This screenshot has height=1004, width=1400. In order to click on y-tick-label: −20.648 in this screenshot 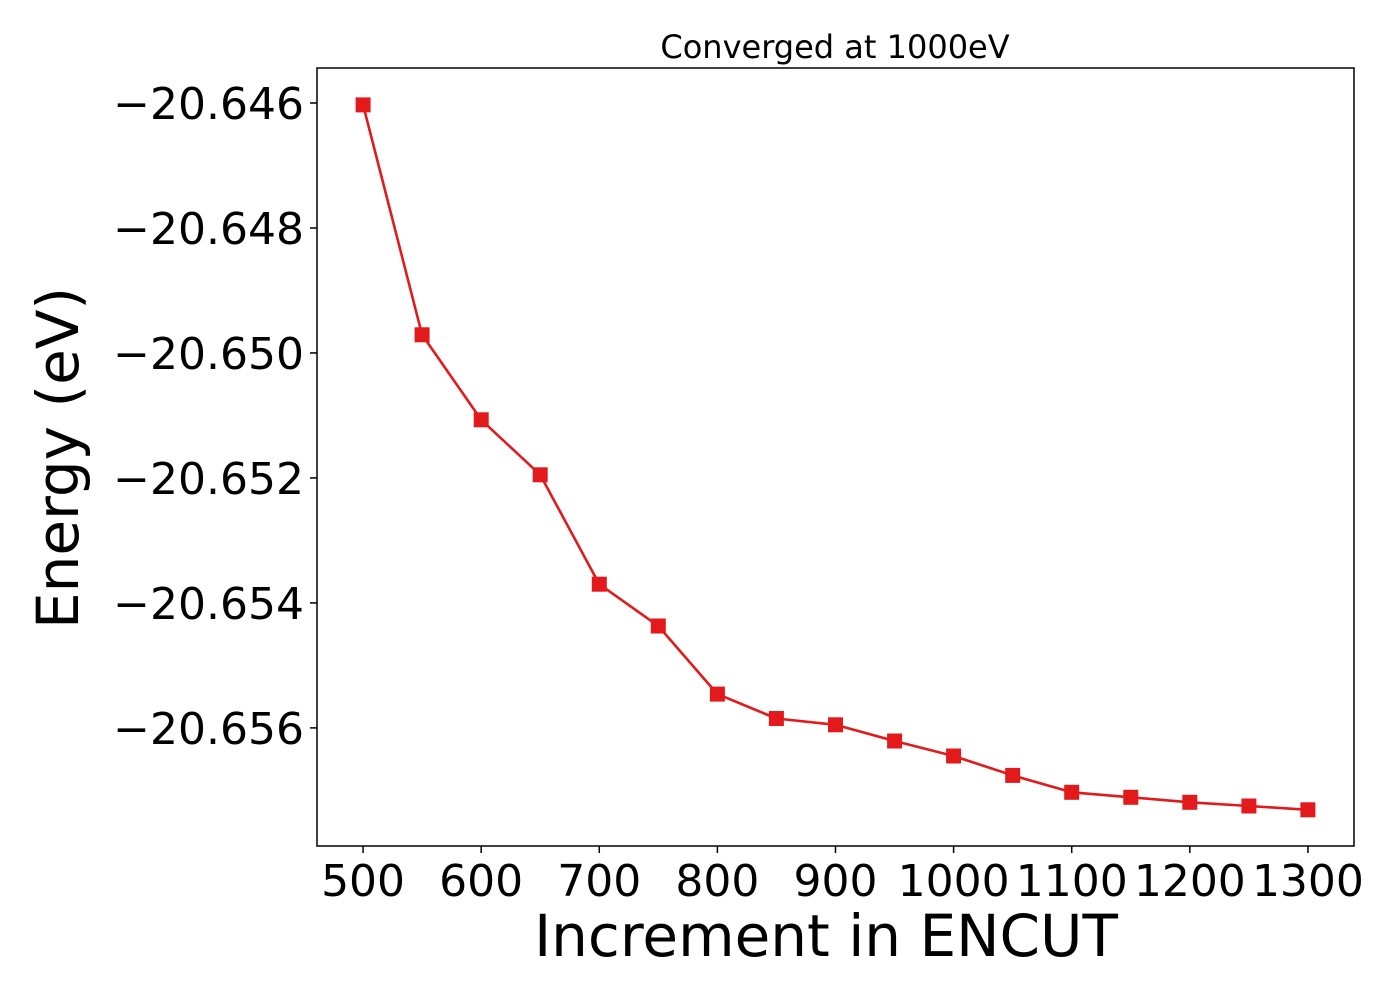, I will do `click(208, 229)`.